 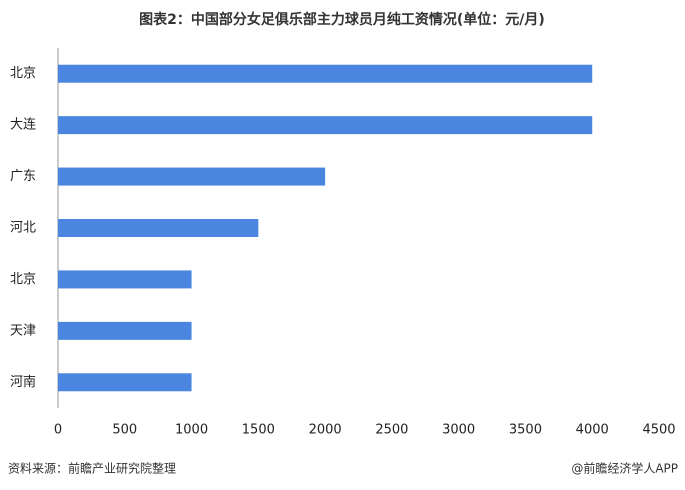 I want to click on x-tick-label: 1000, so click(x=191, y=430).